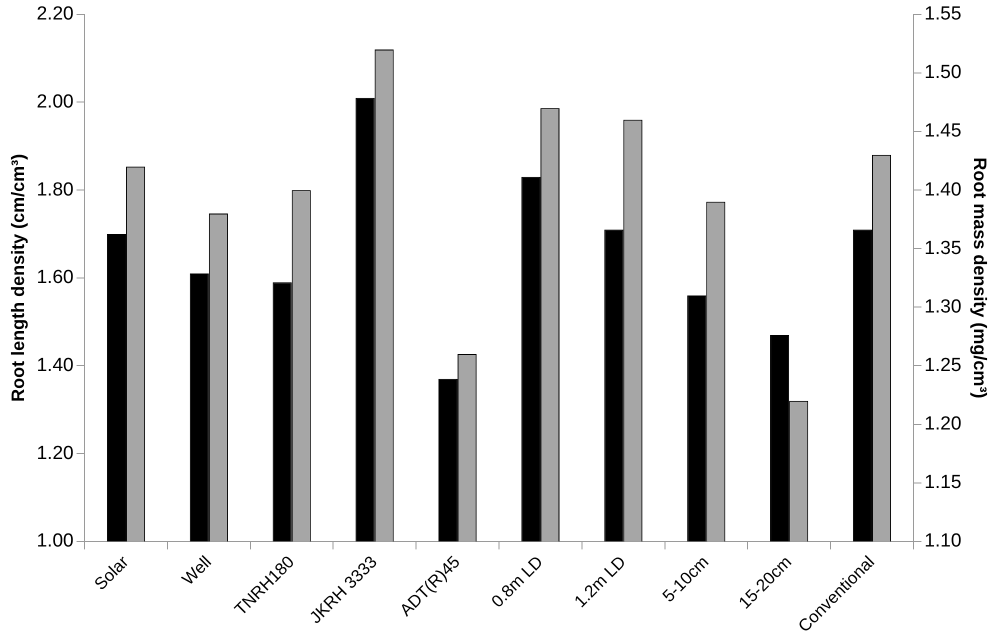  What do you see at coordinates (55, 189) in the screenshot?
I see `y-tick-label: 1.80` at bounding box center [55, 189].